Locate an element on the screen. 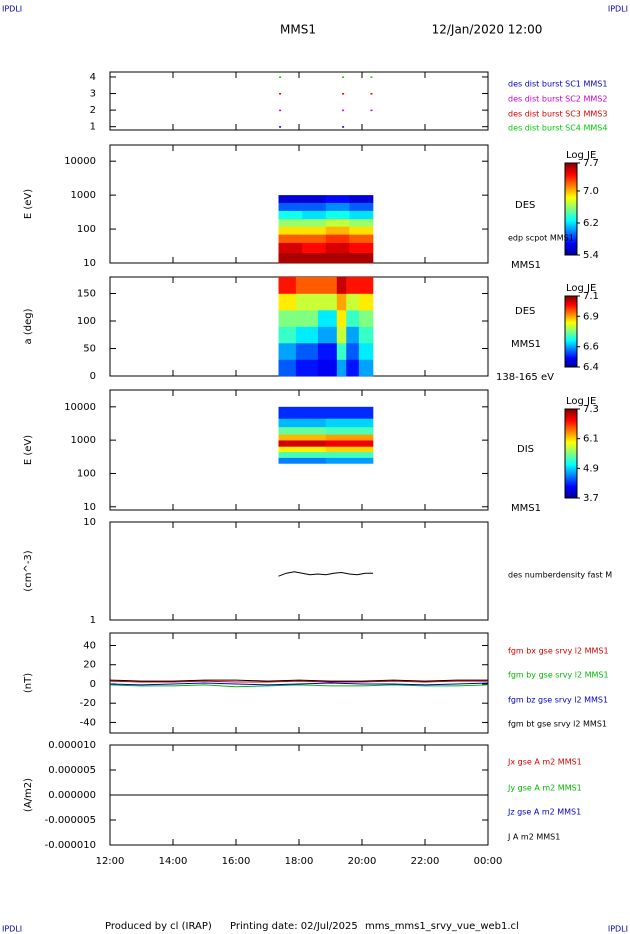  annotation: MMS1 is located at coordinates (526, 265).